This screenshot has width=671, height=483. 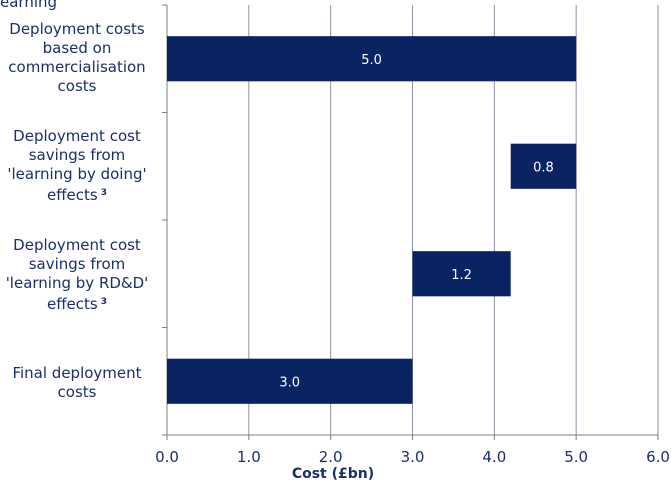 I want to click on x-axis-title: Cost (£bn), so click(x=333, y=474).